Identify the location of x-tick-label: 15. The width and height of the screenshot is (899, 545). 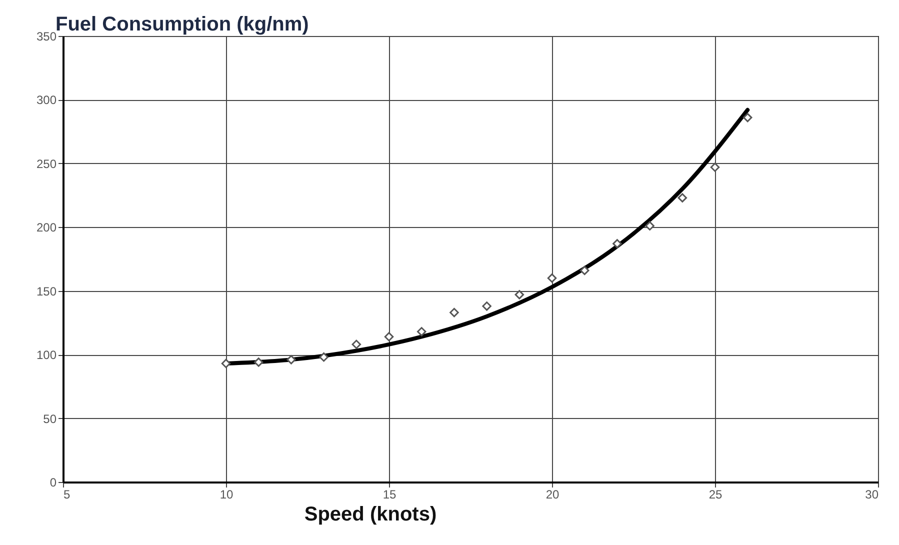
(389, 495).